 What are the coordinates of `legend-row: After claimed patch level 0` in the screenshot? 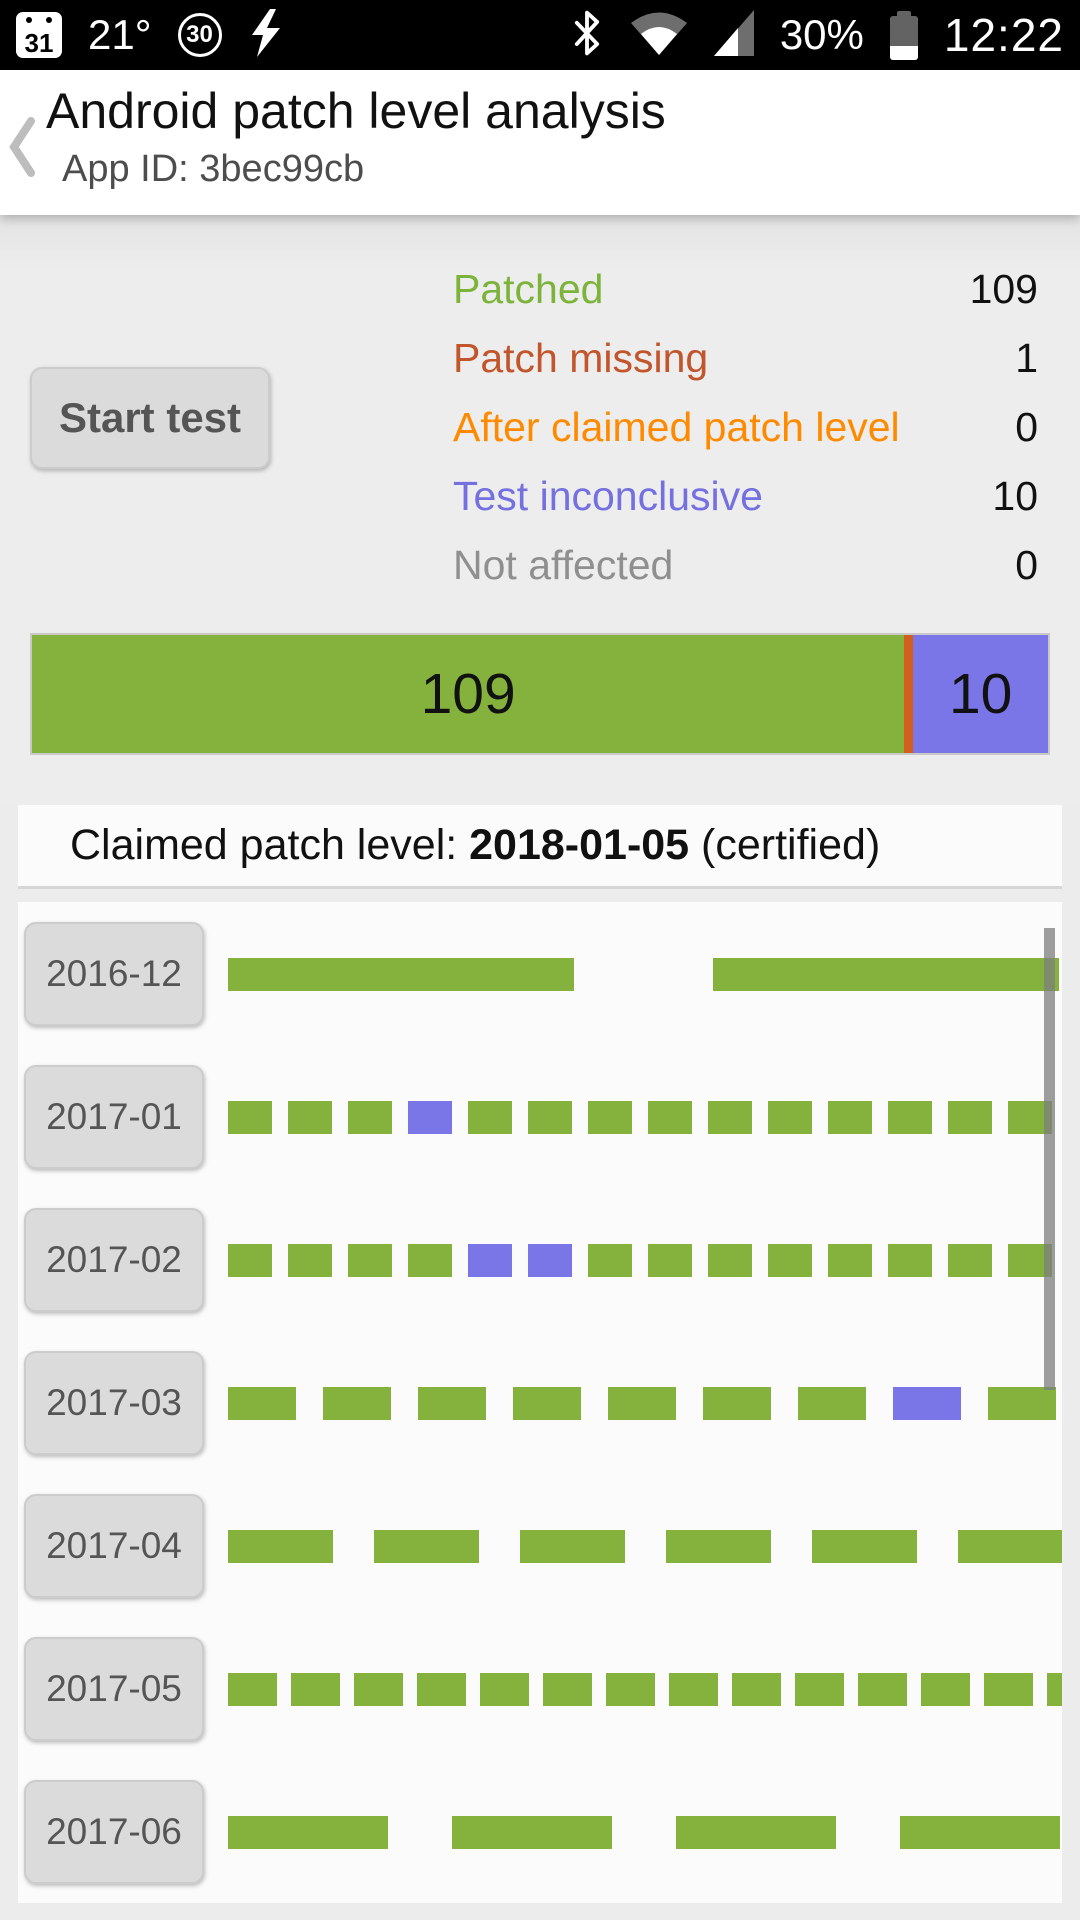 It's located at (745, 427).